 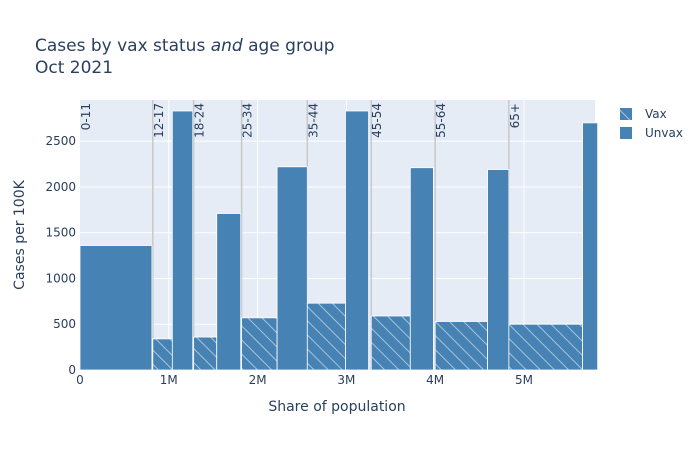 I want to click on y-tick-label: 1000, so click(x=60, y=278).